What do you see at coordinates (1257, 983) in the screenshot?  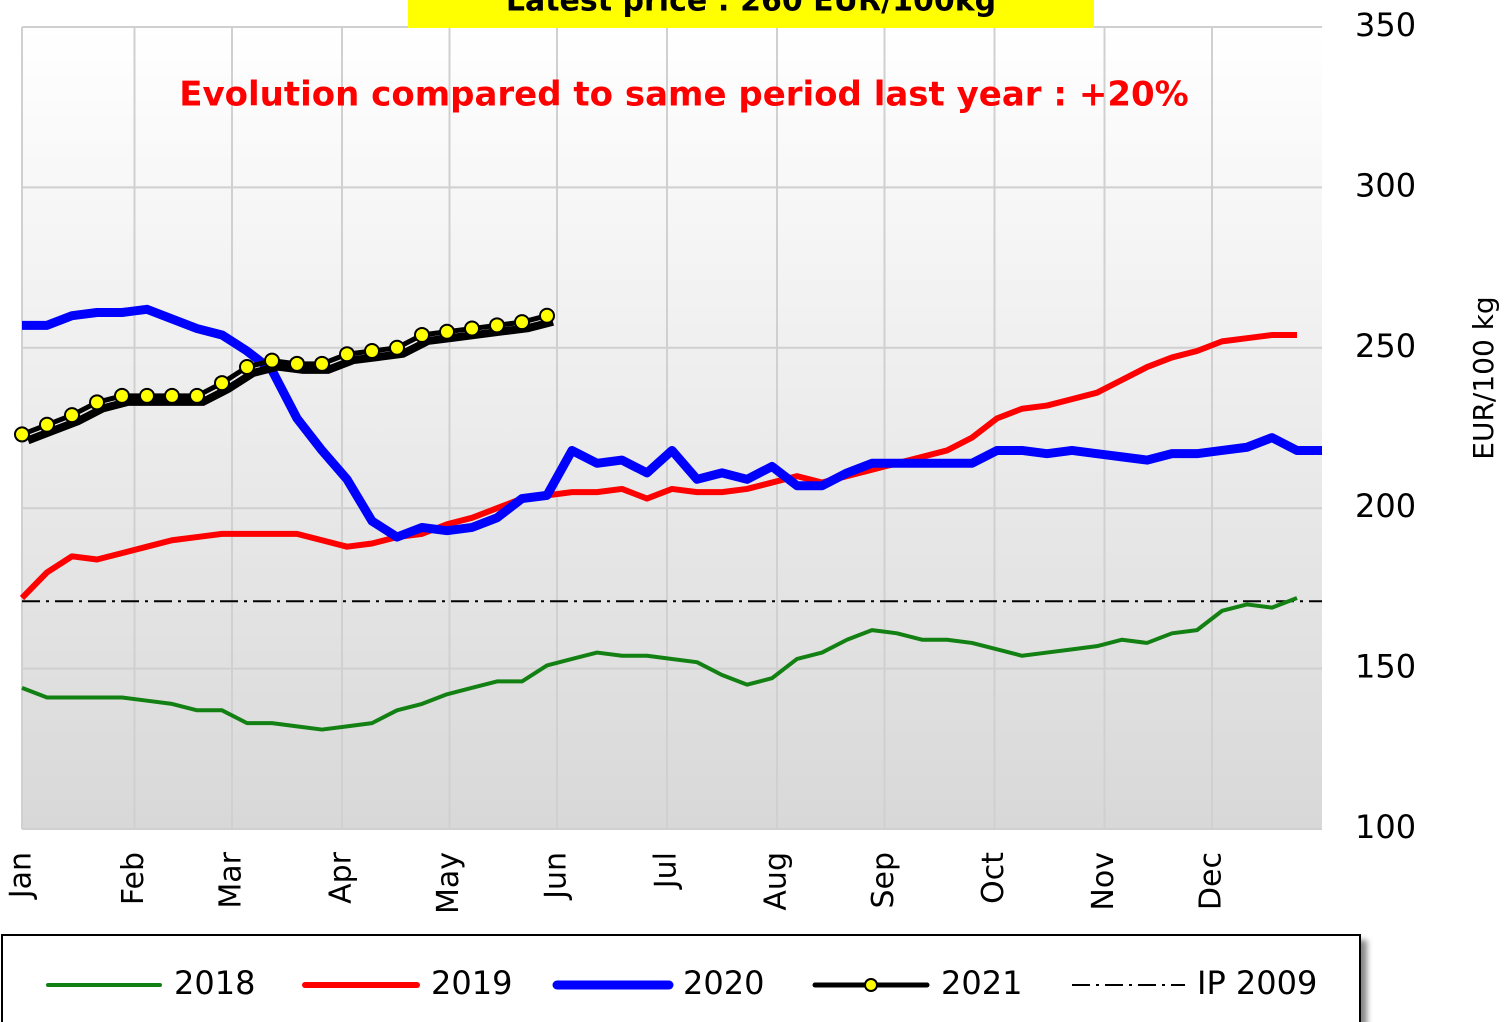 I see `legend-label: IP 2009` at bounding box center [1257, 983].